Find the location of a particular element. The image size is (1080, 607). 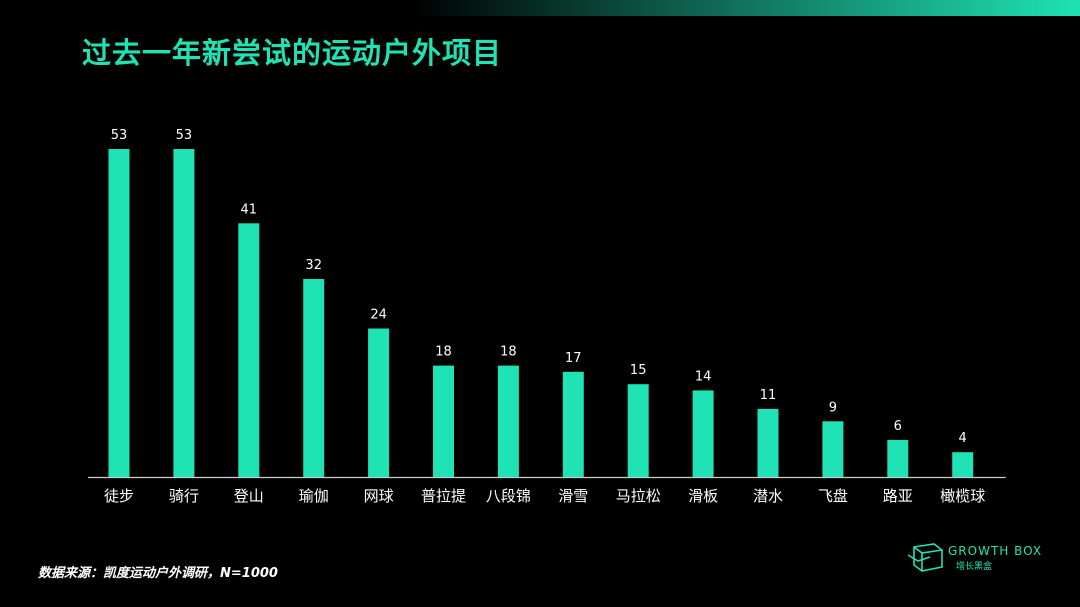

brand-logo: GROWTH BOX 增长黑盒 is located at coordinates (976, 557).